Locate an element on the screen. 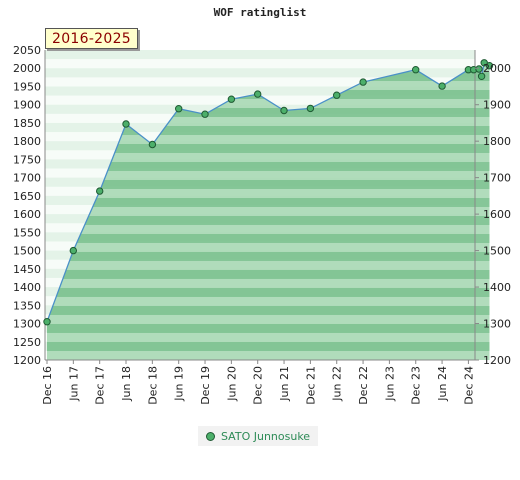 This screenshot has width=520, height=480. x-tick-label: Jun 22 is located at coordinates (337, 384).